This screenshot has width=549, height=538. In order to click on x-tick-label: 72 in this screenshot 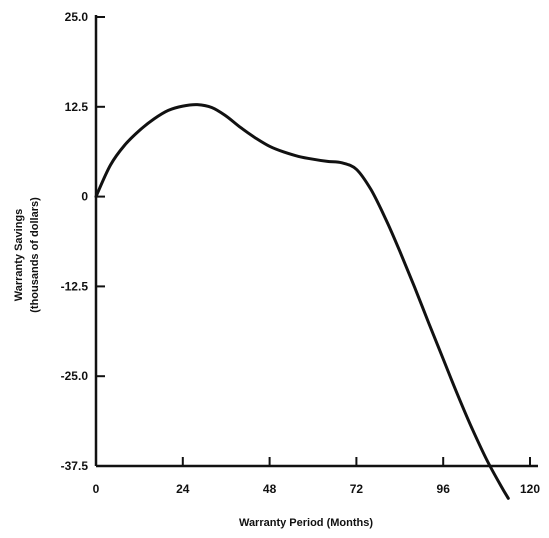, I will do `click(357, 489)`.